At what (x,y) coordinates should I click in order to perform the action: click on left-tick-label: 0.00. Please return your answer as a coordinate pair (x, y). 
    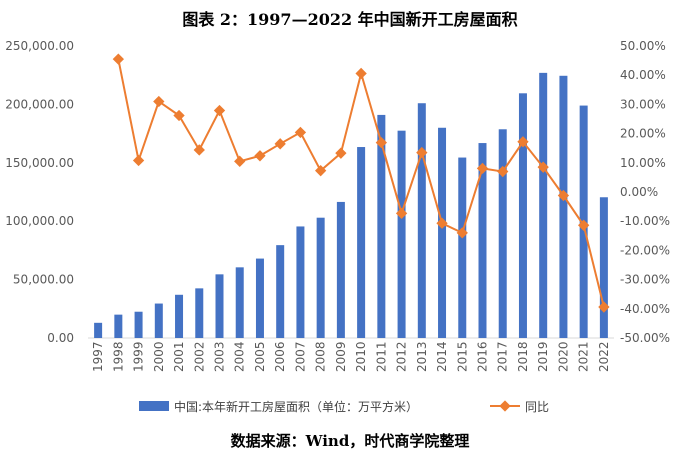
    Looking at the image, I should click on (60, 338).